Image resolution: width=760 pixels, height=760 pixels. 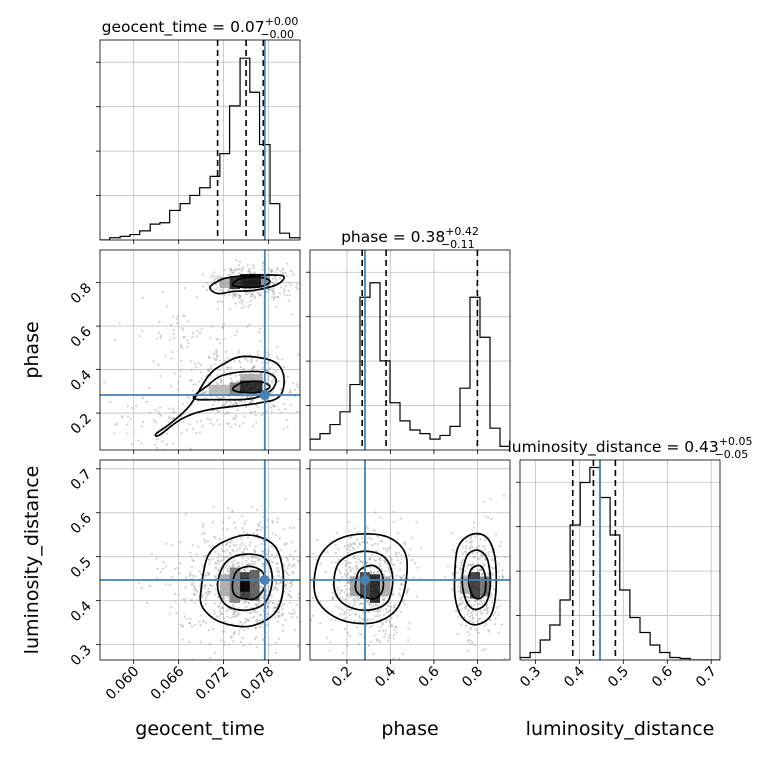 I want to click on y-tick-label: 0.4, so click(x=81, y=611).